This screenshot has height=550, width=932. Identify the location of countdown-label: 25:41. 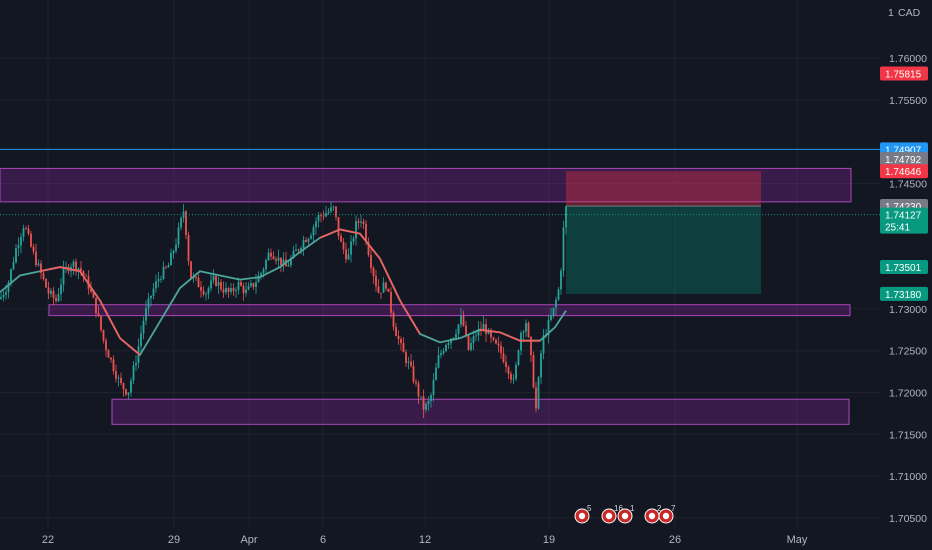
(897, 228).